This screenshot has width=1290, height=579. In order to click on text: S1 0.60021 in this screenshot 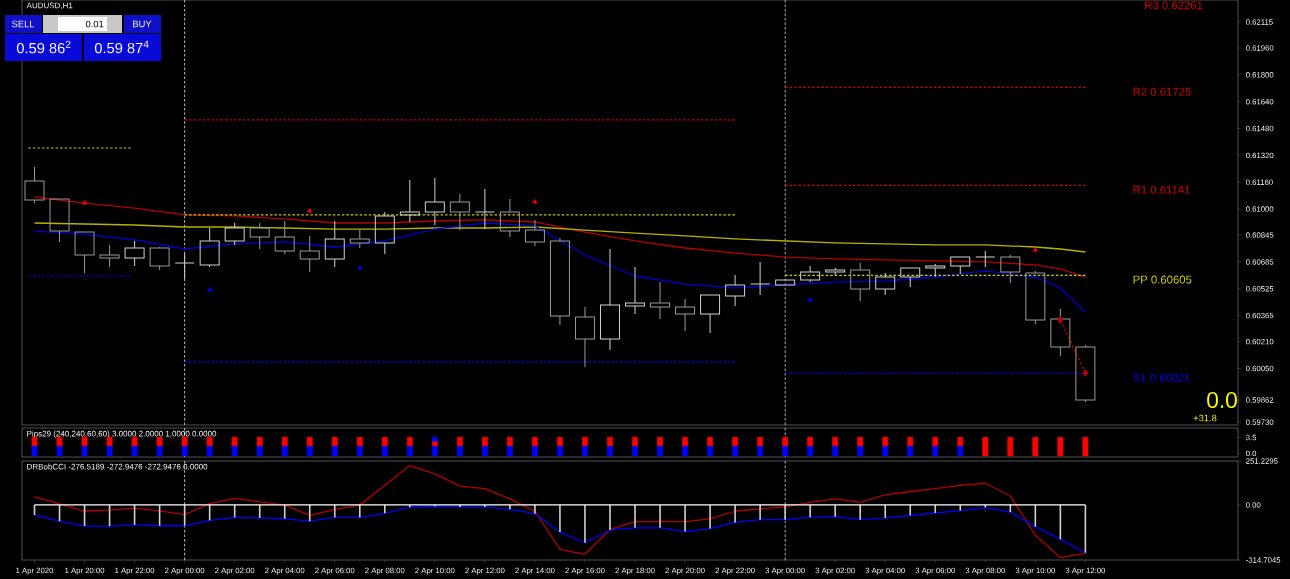, I will do `click(1162, 377)`.